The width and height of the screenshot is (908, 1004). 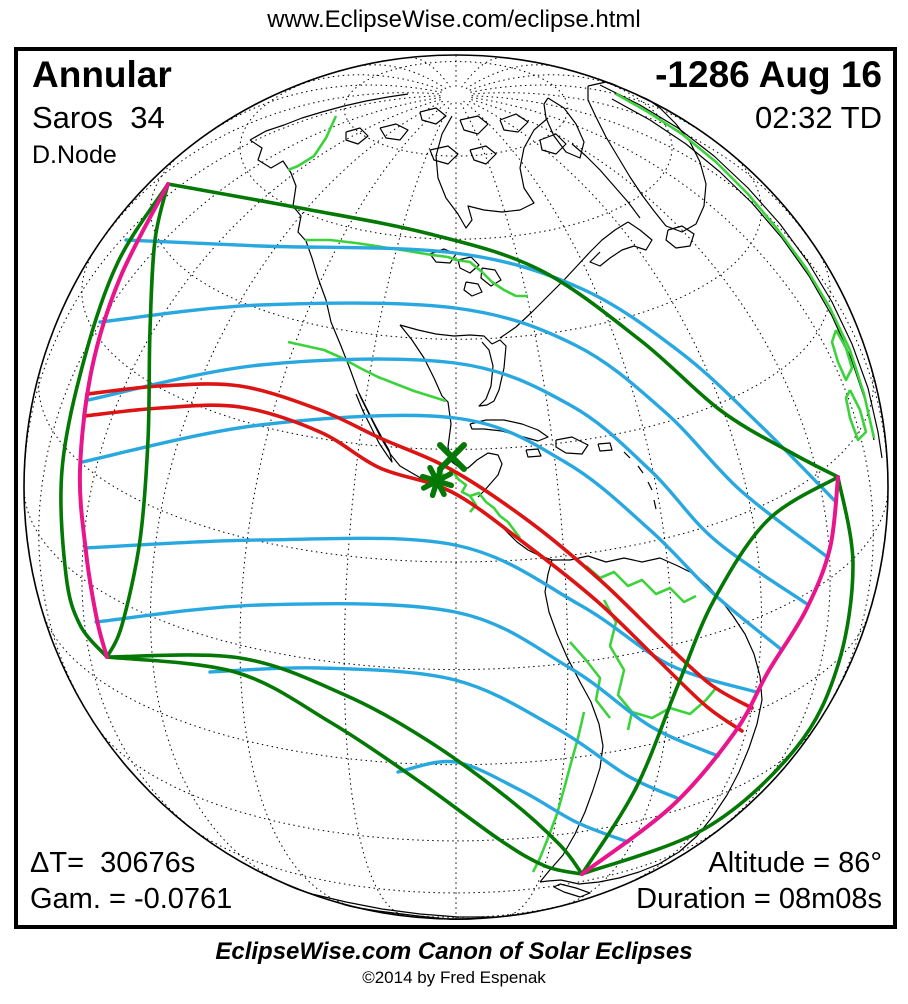 What do you see at coordinates (102, 74) in the screenshot?
I see `eclipse-type-label: Annular` at bounding box center [102, 74].